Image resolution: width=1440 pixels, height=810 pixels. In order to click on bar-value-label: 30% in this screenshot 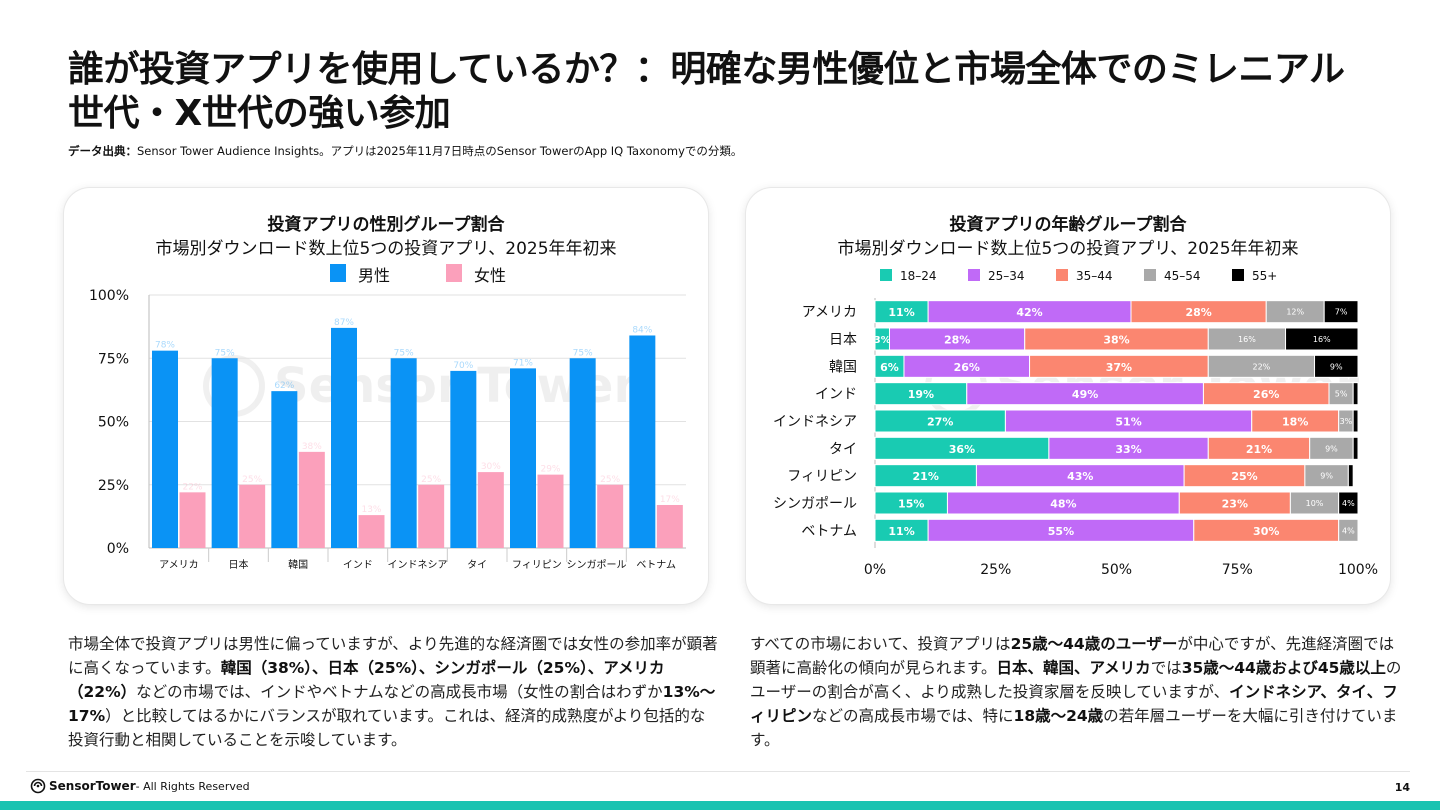, I will do `click(491, 467)`.